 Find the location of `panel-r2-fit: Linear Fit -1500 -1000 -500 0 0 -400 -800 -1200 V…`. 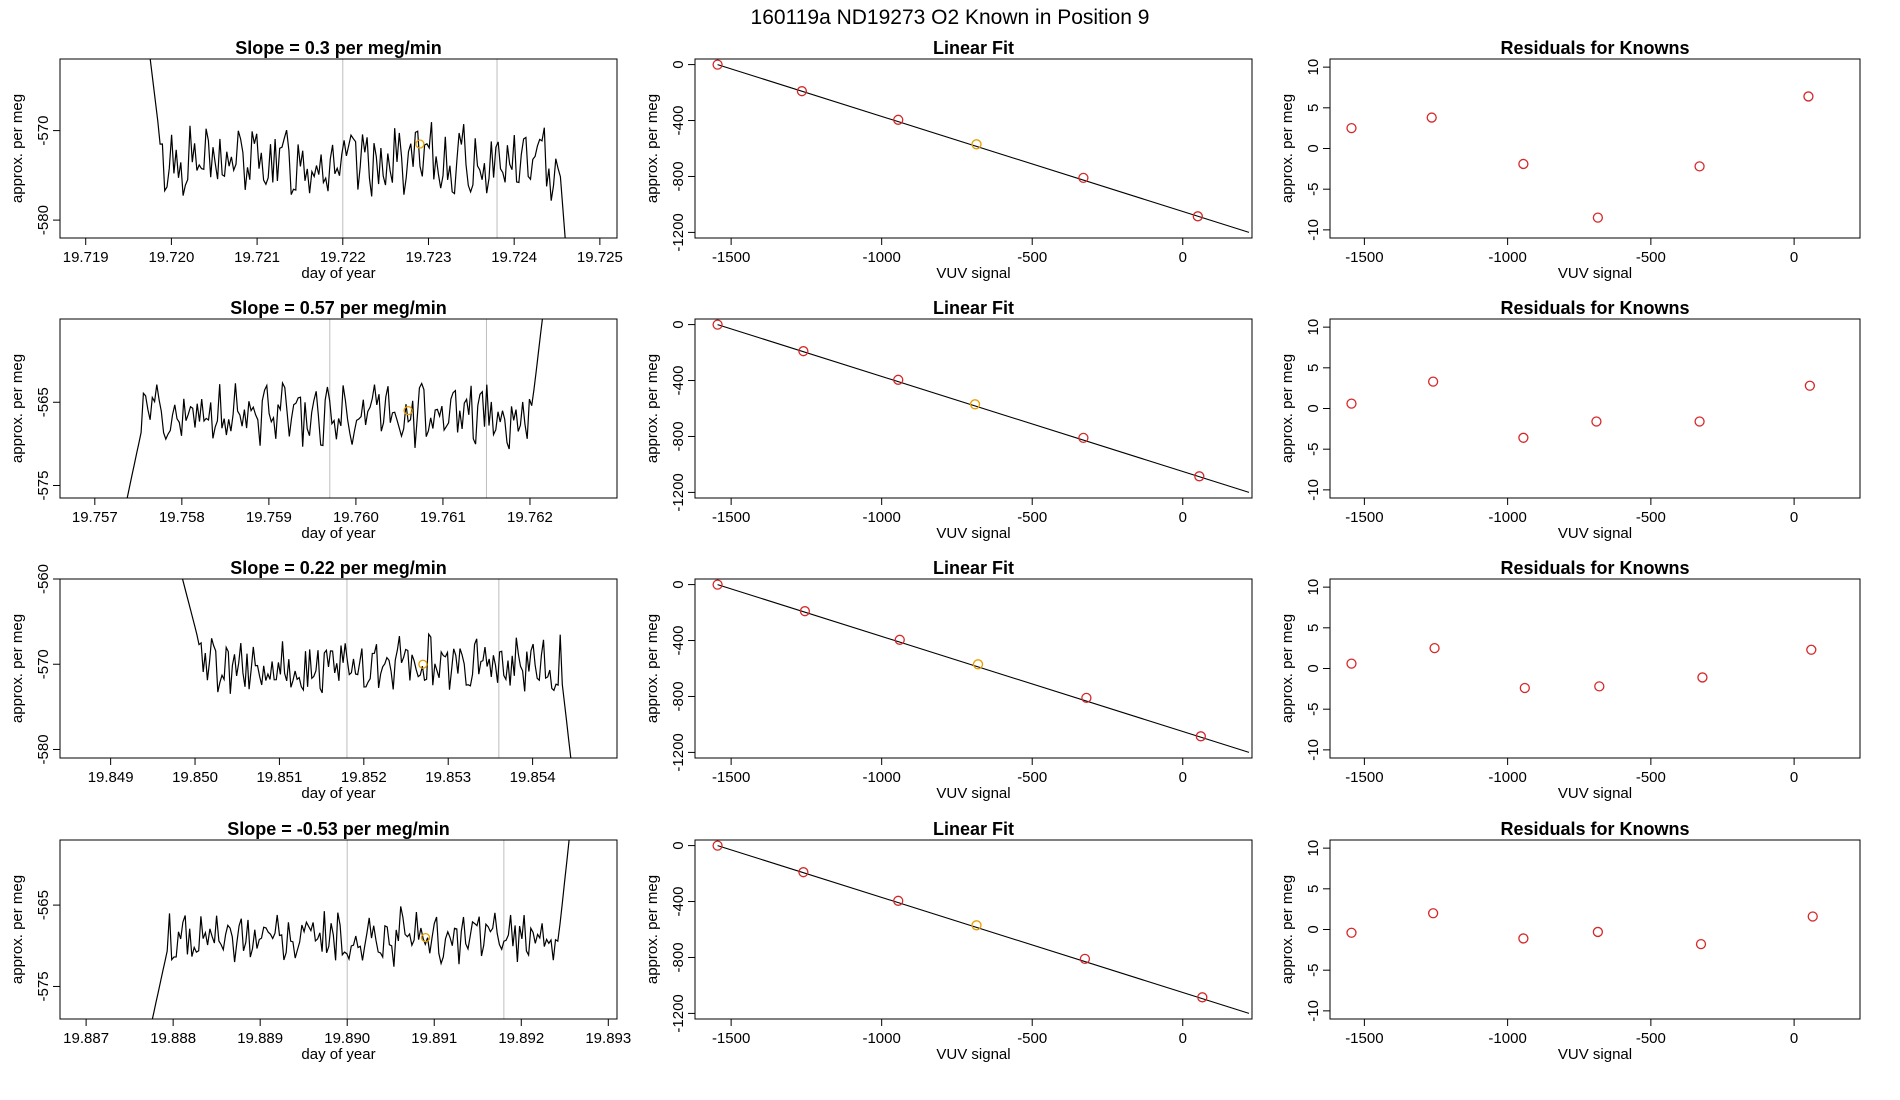

panel-r2-fit: Linear Fit -1500 -1000 -500 0 0 -400 -800 -1200 V… is located at coordinates (948, 420).